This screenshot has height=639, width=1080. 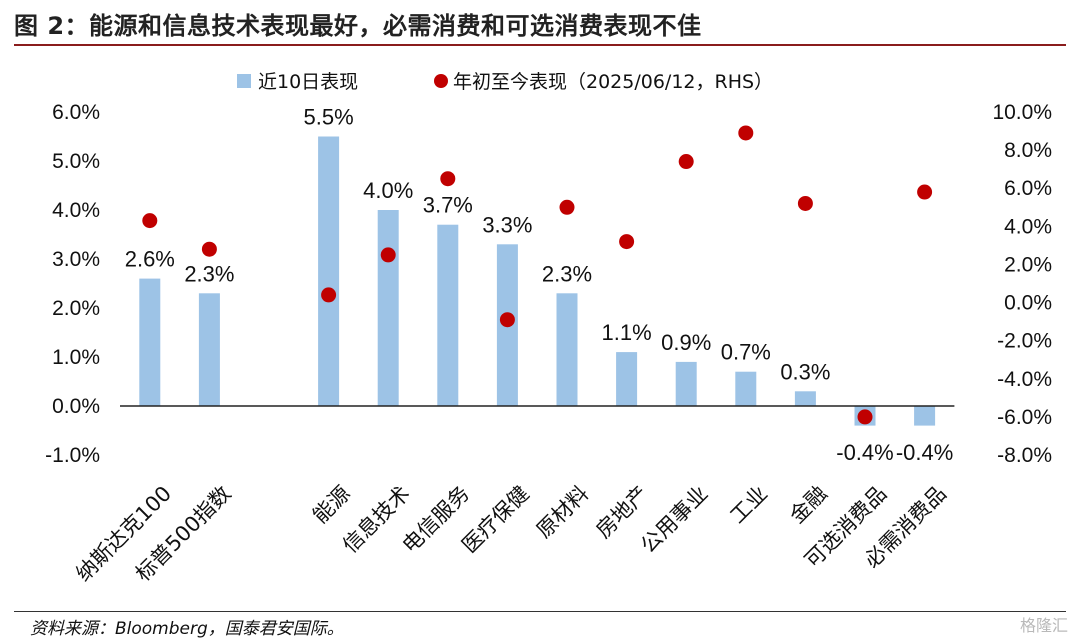 What do you see at coordinates (441, 81) in the screenshot?
I see `legend-dot-swatch` at bounding box center [441, 81].